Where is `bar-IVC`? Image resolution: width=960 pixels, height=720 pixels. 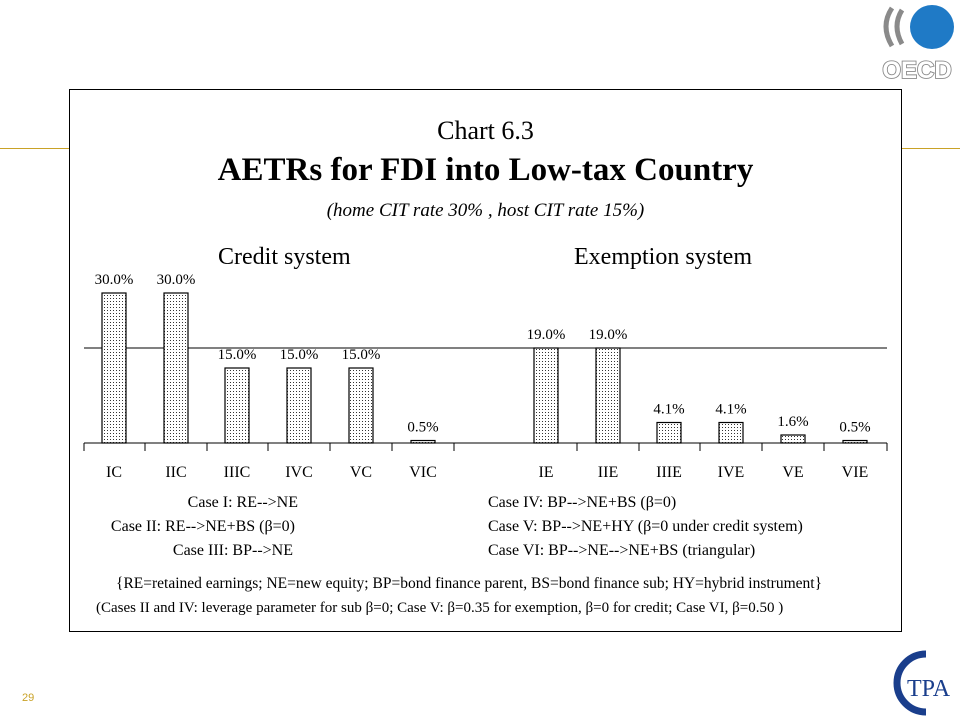
bar-IVC is located at coordinates (299, 405).